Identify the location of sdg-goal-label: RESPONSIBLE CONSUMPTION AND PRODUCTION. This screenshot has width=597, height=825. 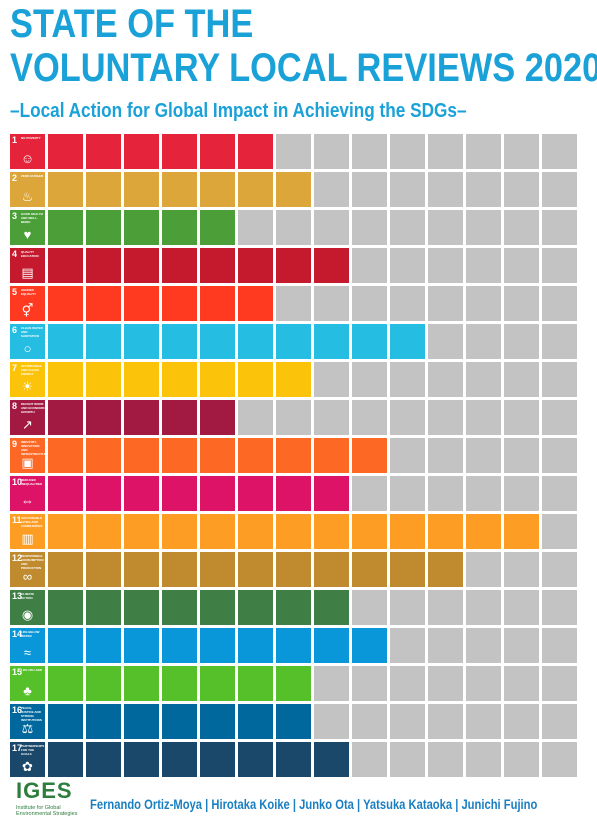
(32, 562).